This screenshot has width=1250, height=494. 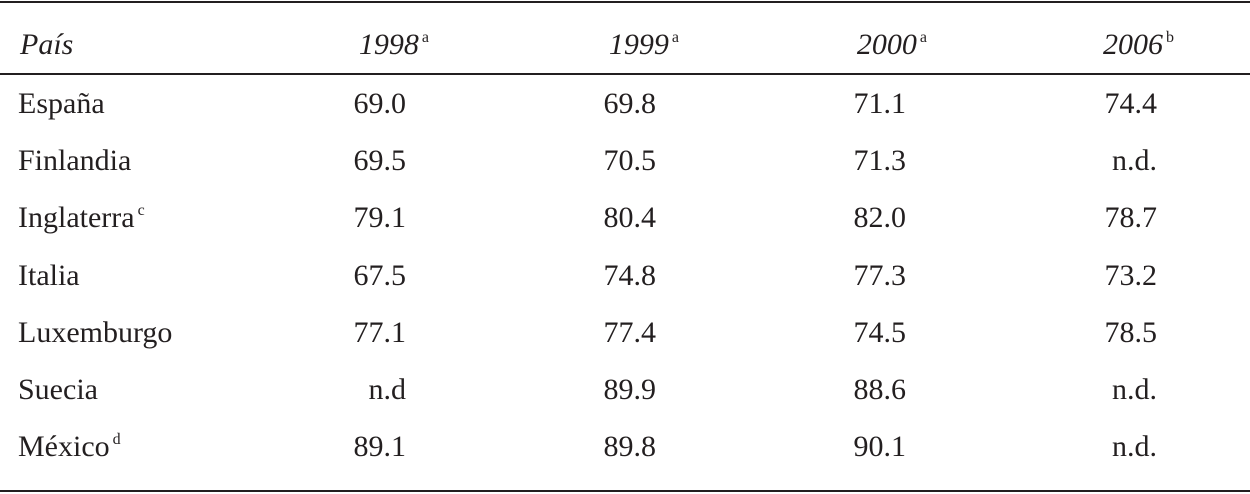 I want to click on footnote-mark: c, so click(x=141, y=211).